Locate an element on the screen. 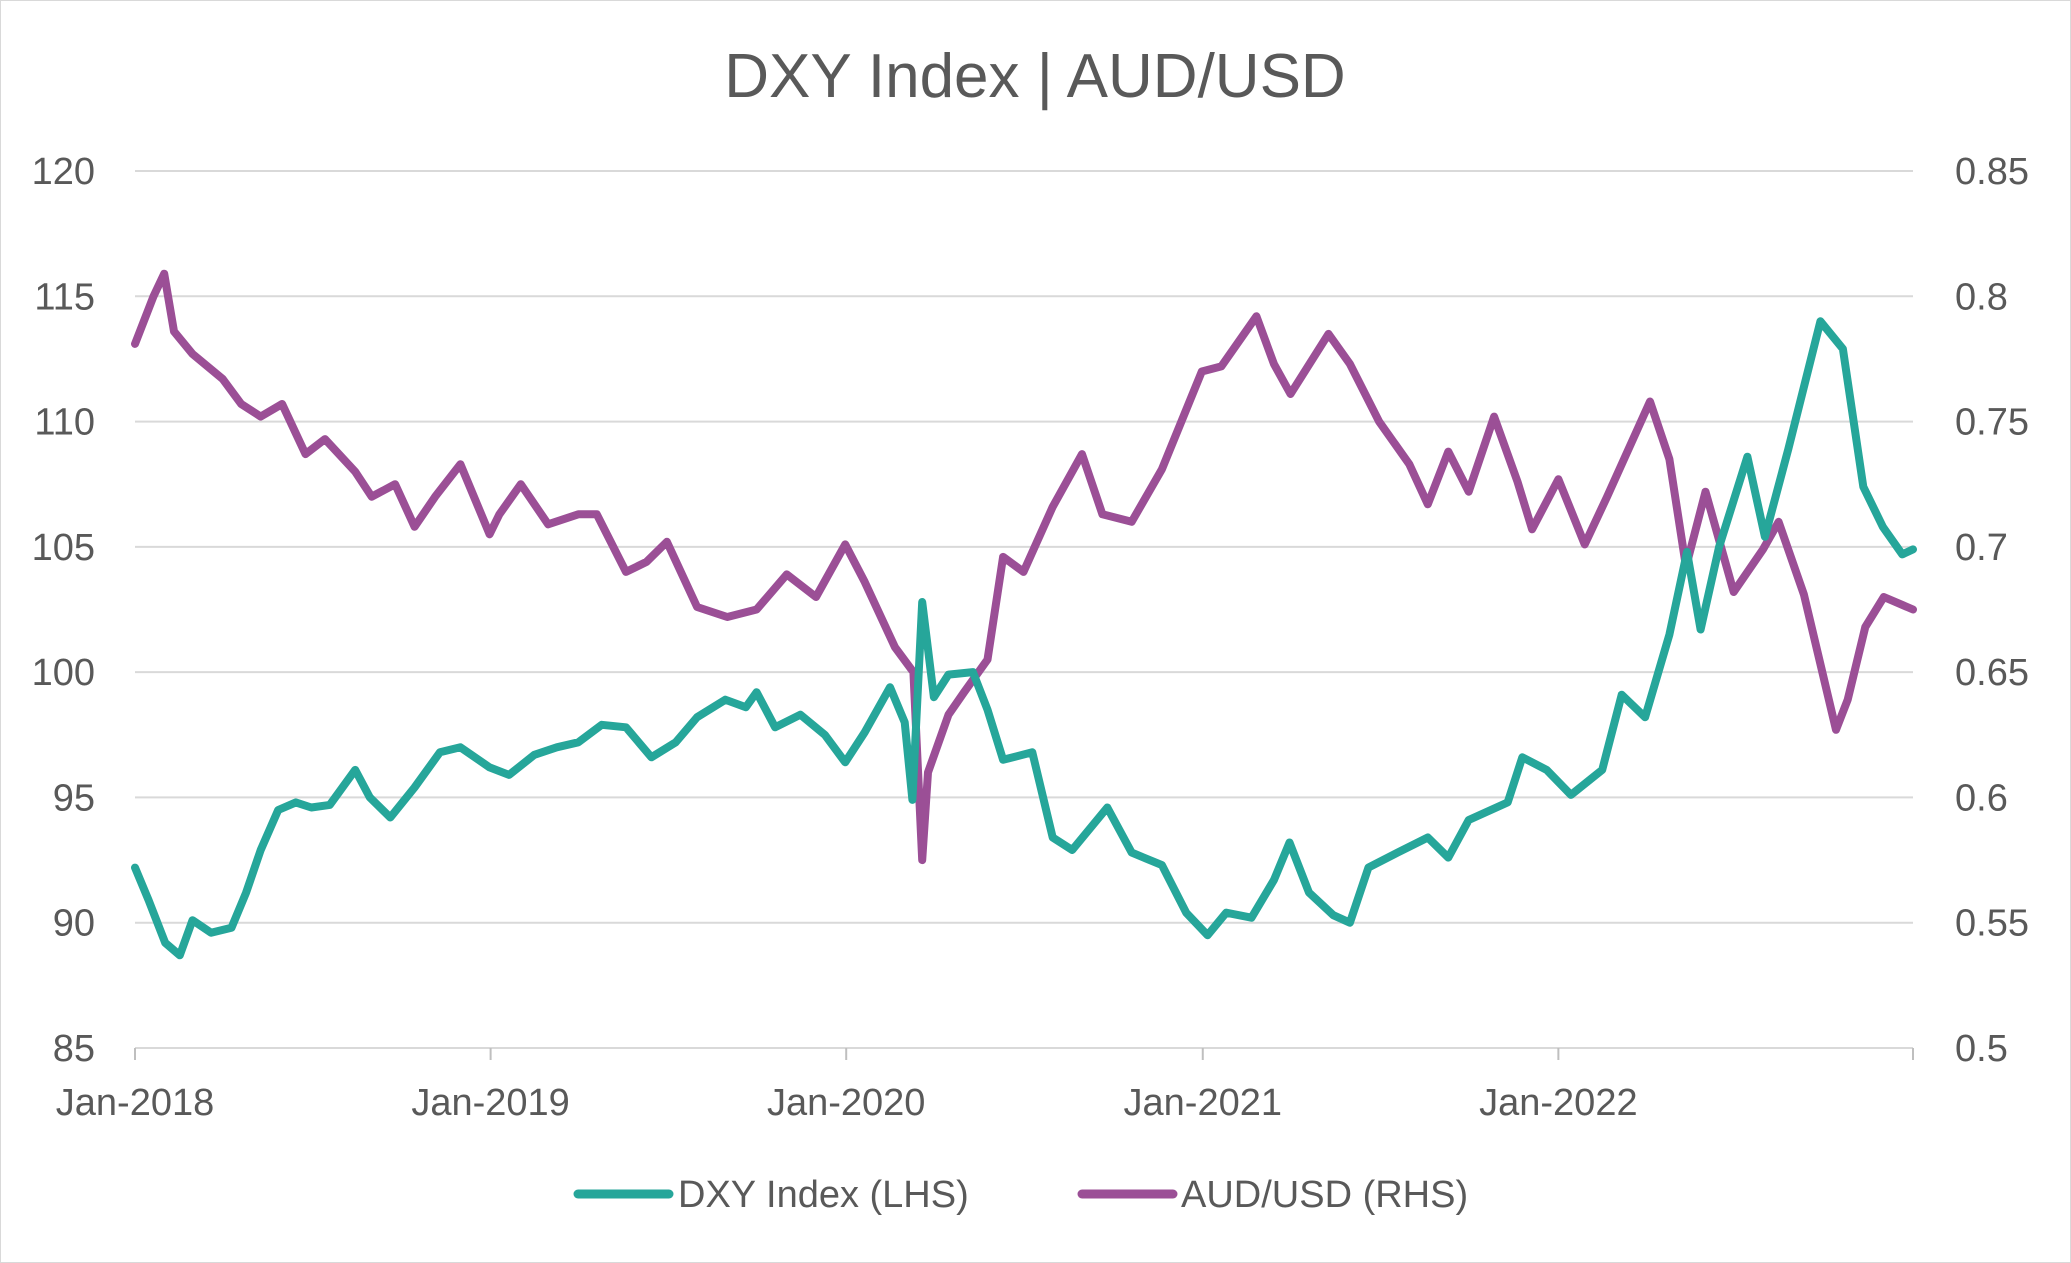 The width and height of the screenshot is (2071, 1263). left-tick-label: 85 is located at coordinates (74, 1049).